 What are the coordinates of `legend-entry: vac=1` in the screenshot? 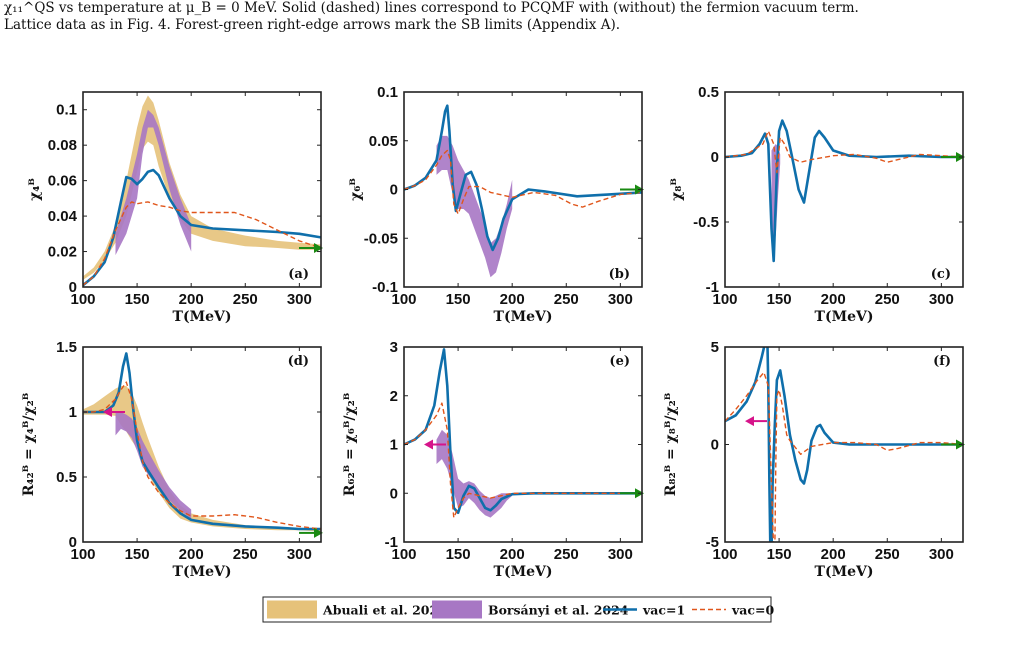 It's located at (644, 610).